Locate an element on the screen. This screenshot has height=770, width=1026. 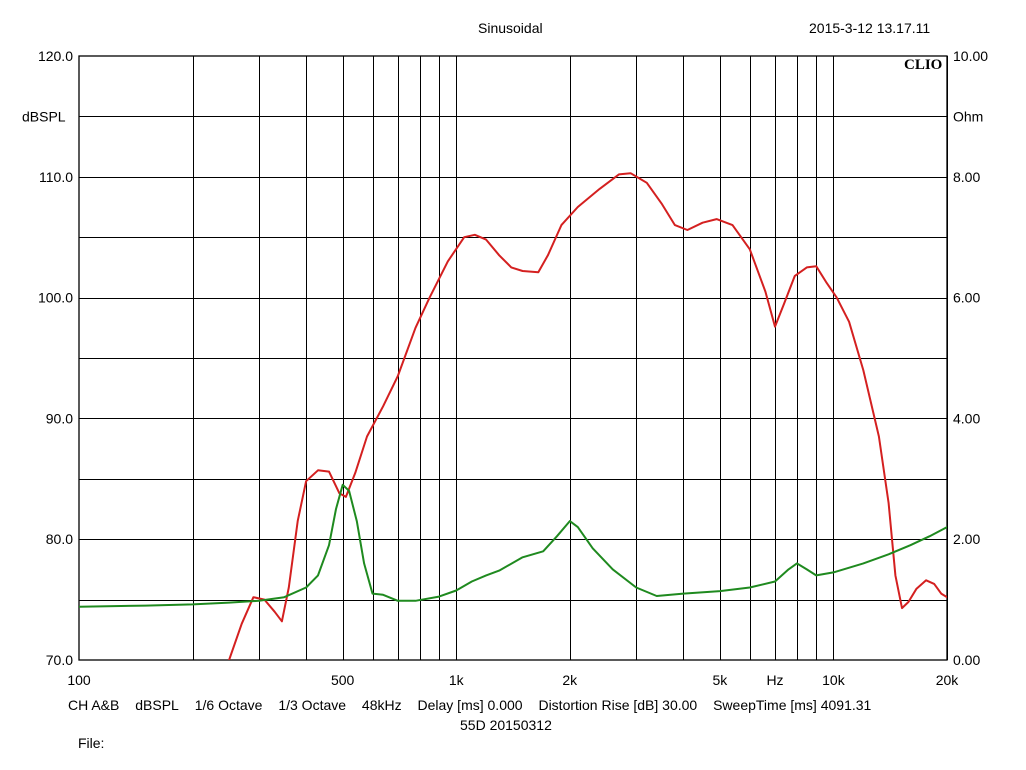
channel-setting: CH A&B is located at coordinates (94, 705).